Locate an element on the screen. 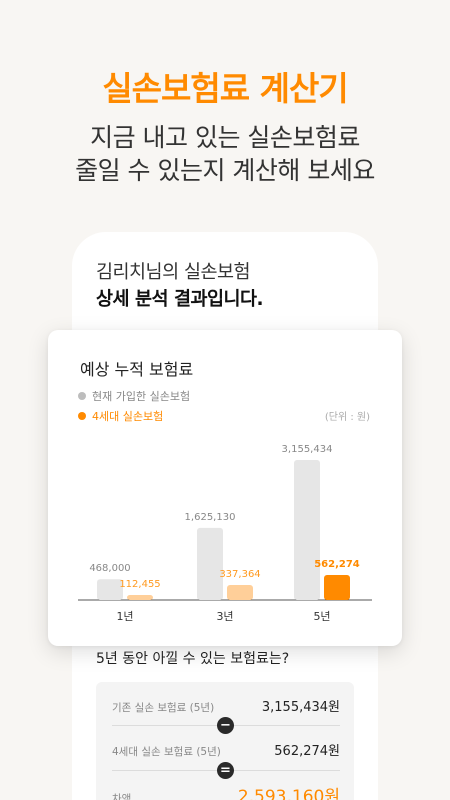 The height and width of the screenshot is (800, 450). data-label-current-2: 1,625,130 is located at coordinates (210, 517).